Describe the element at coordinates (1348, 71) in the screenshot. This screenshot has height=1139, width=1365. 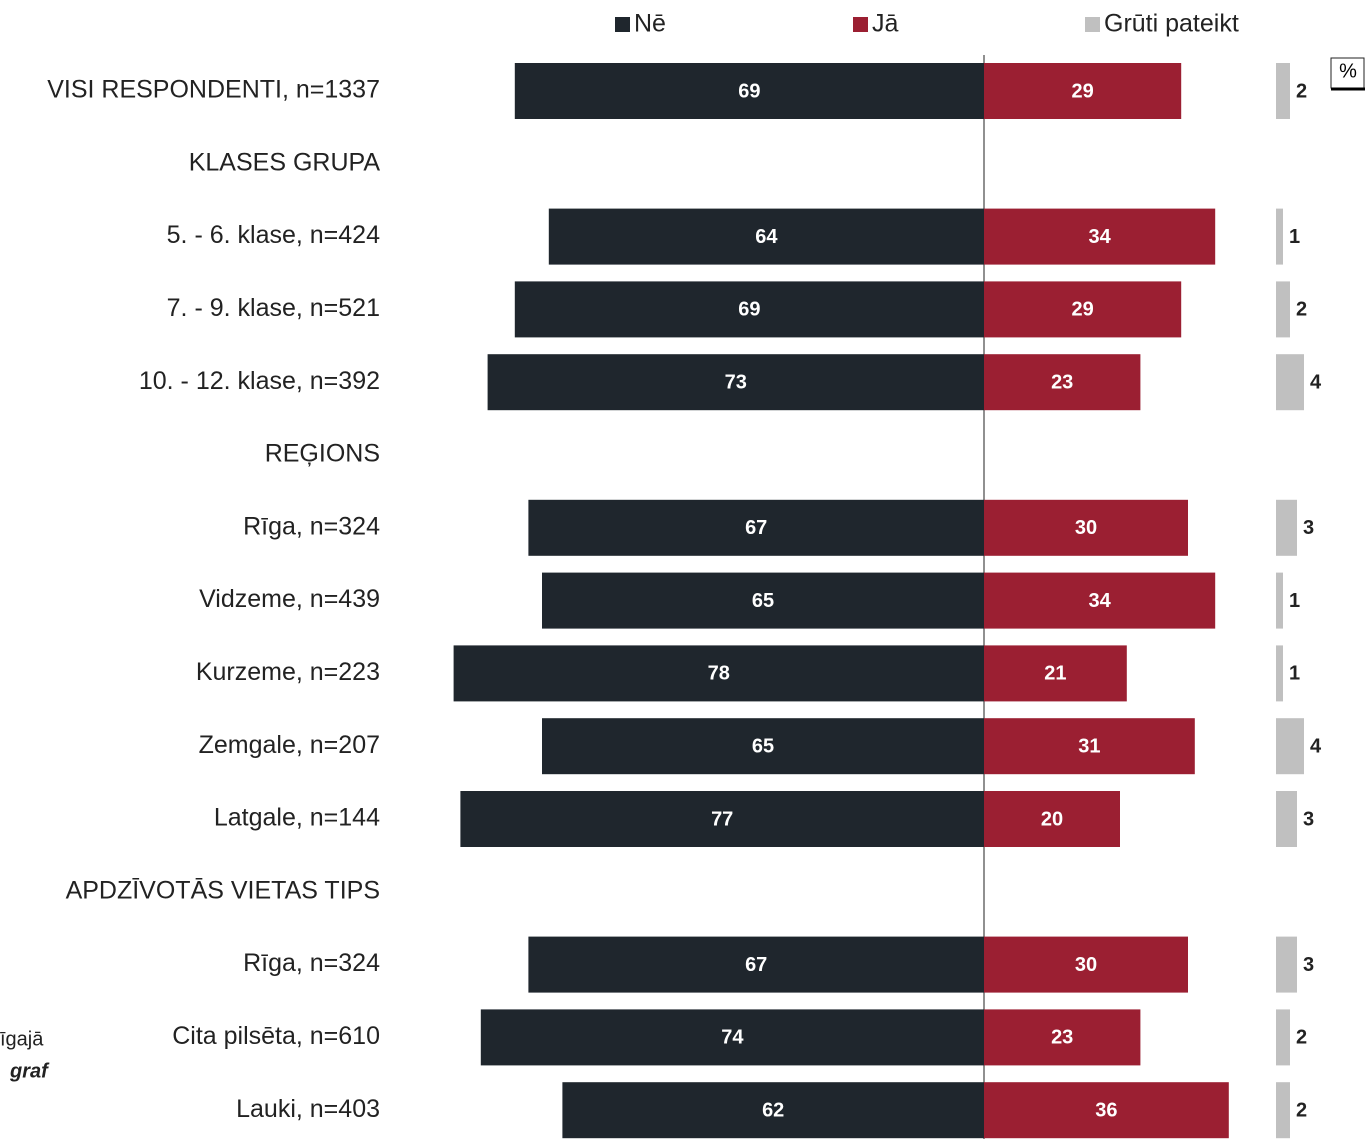
I see `unit-label: %` at that location.